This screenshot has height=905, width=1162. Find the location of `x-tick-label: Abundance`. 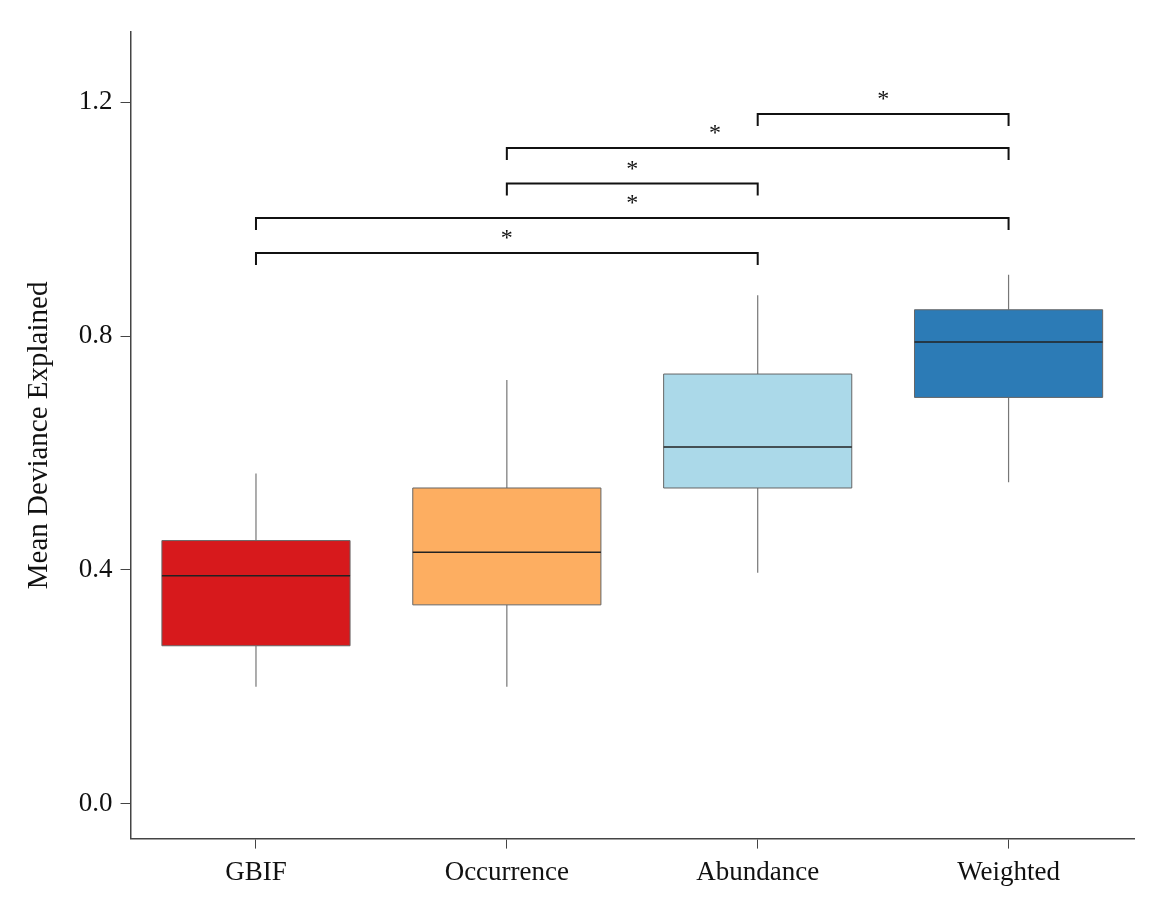

x-tick-label: Abundance is located at coordinates (758, 870).